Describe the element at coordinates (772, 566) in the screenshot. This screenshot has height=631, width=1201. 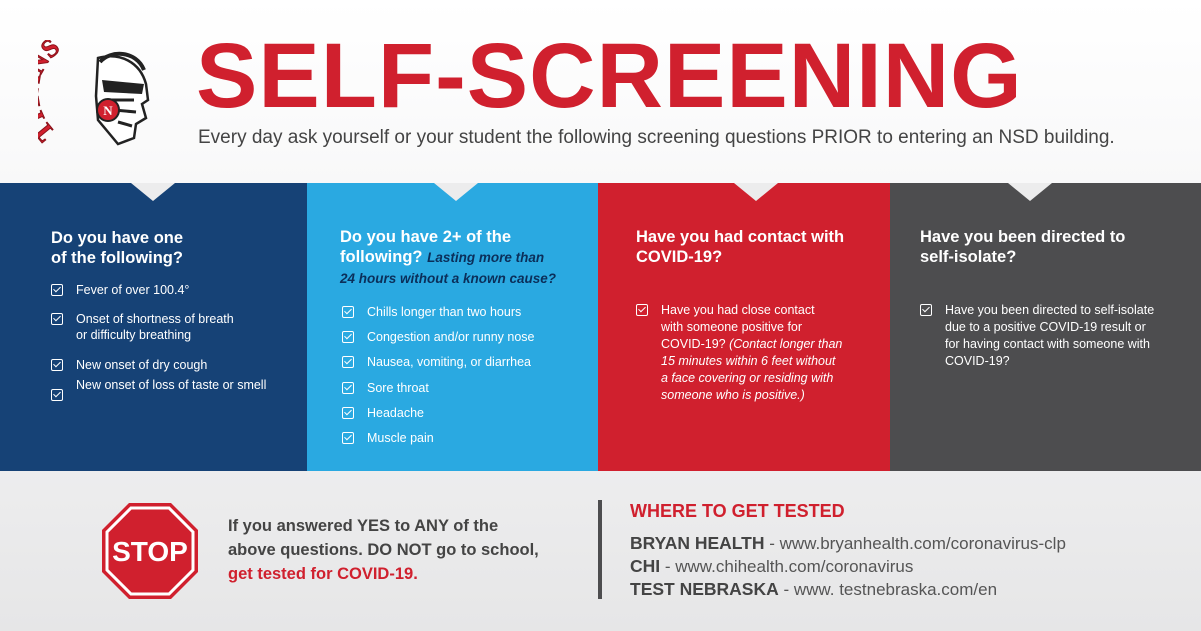
I see `testing-site: CHI - www.chihealth.com/coronavirus` at that location.